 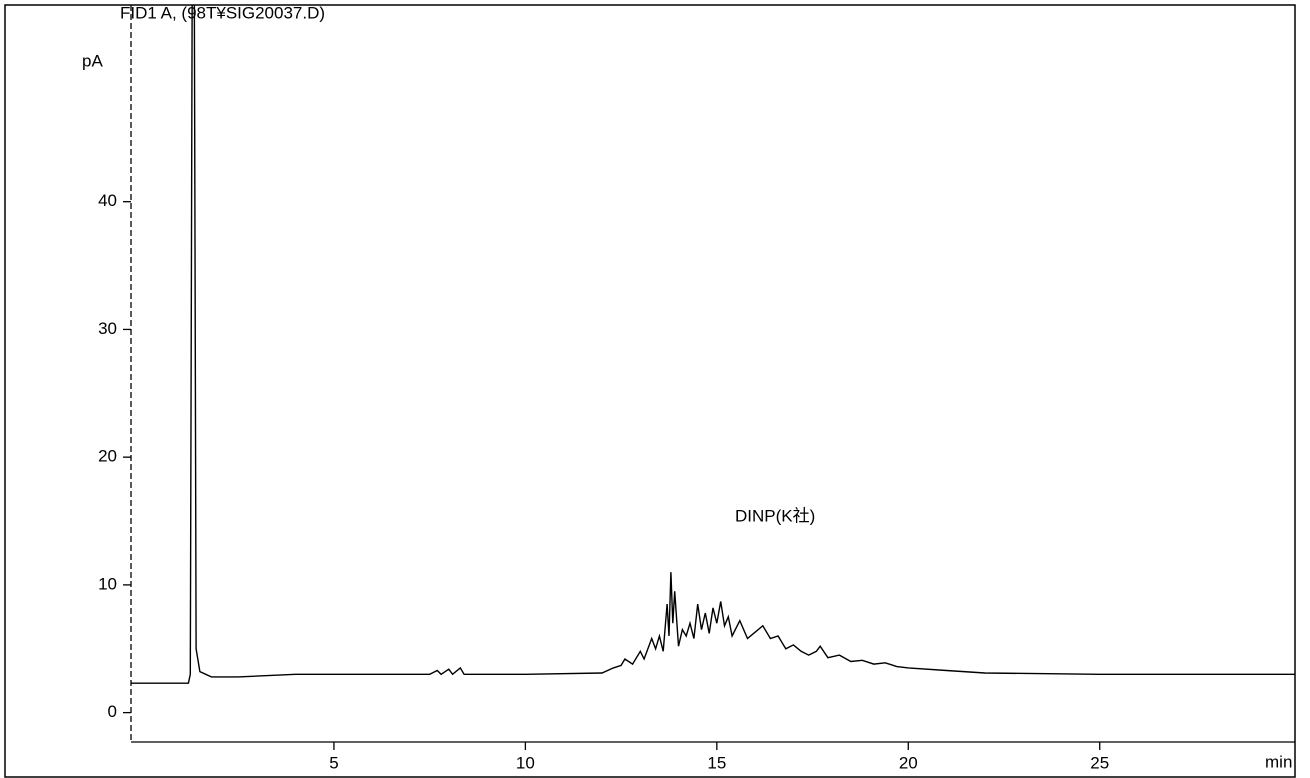 I want to click on y-tick-label: 20, so click(x=107, y=456).